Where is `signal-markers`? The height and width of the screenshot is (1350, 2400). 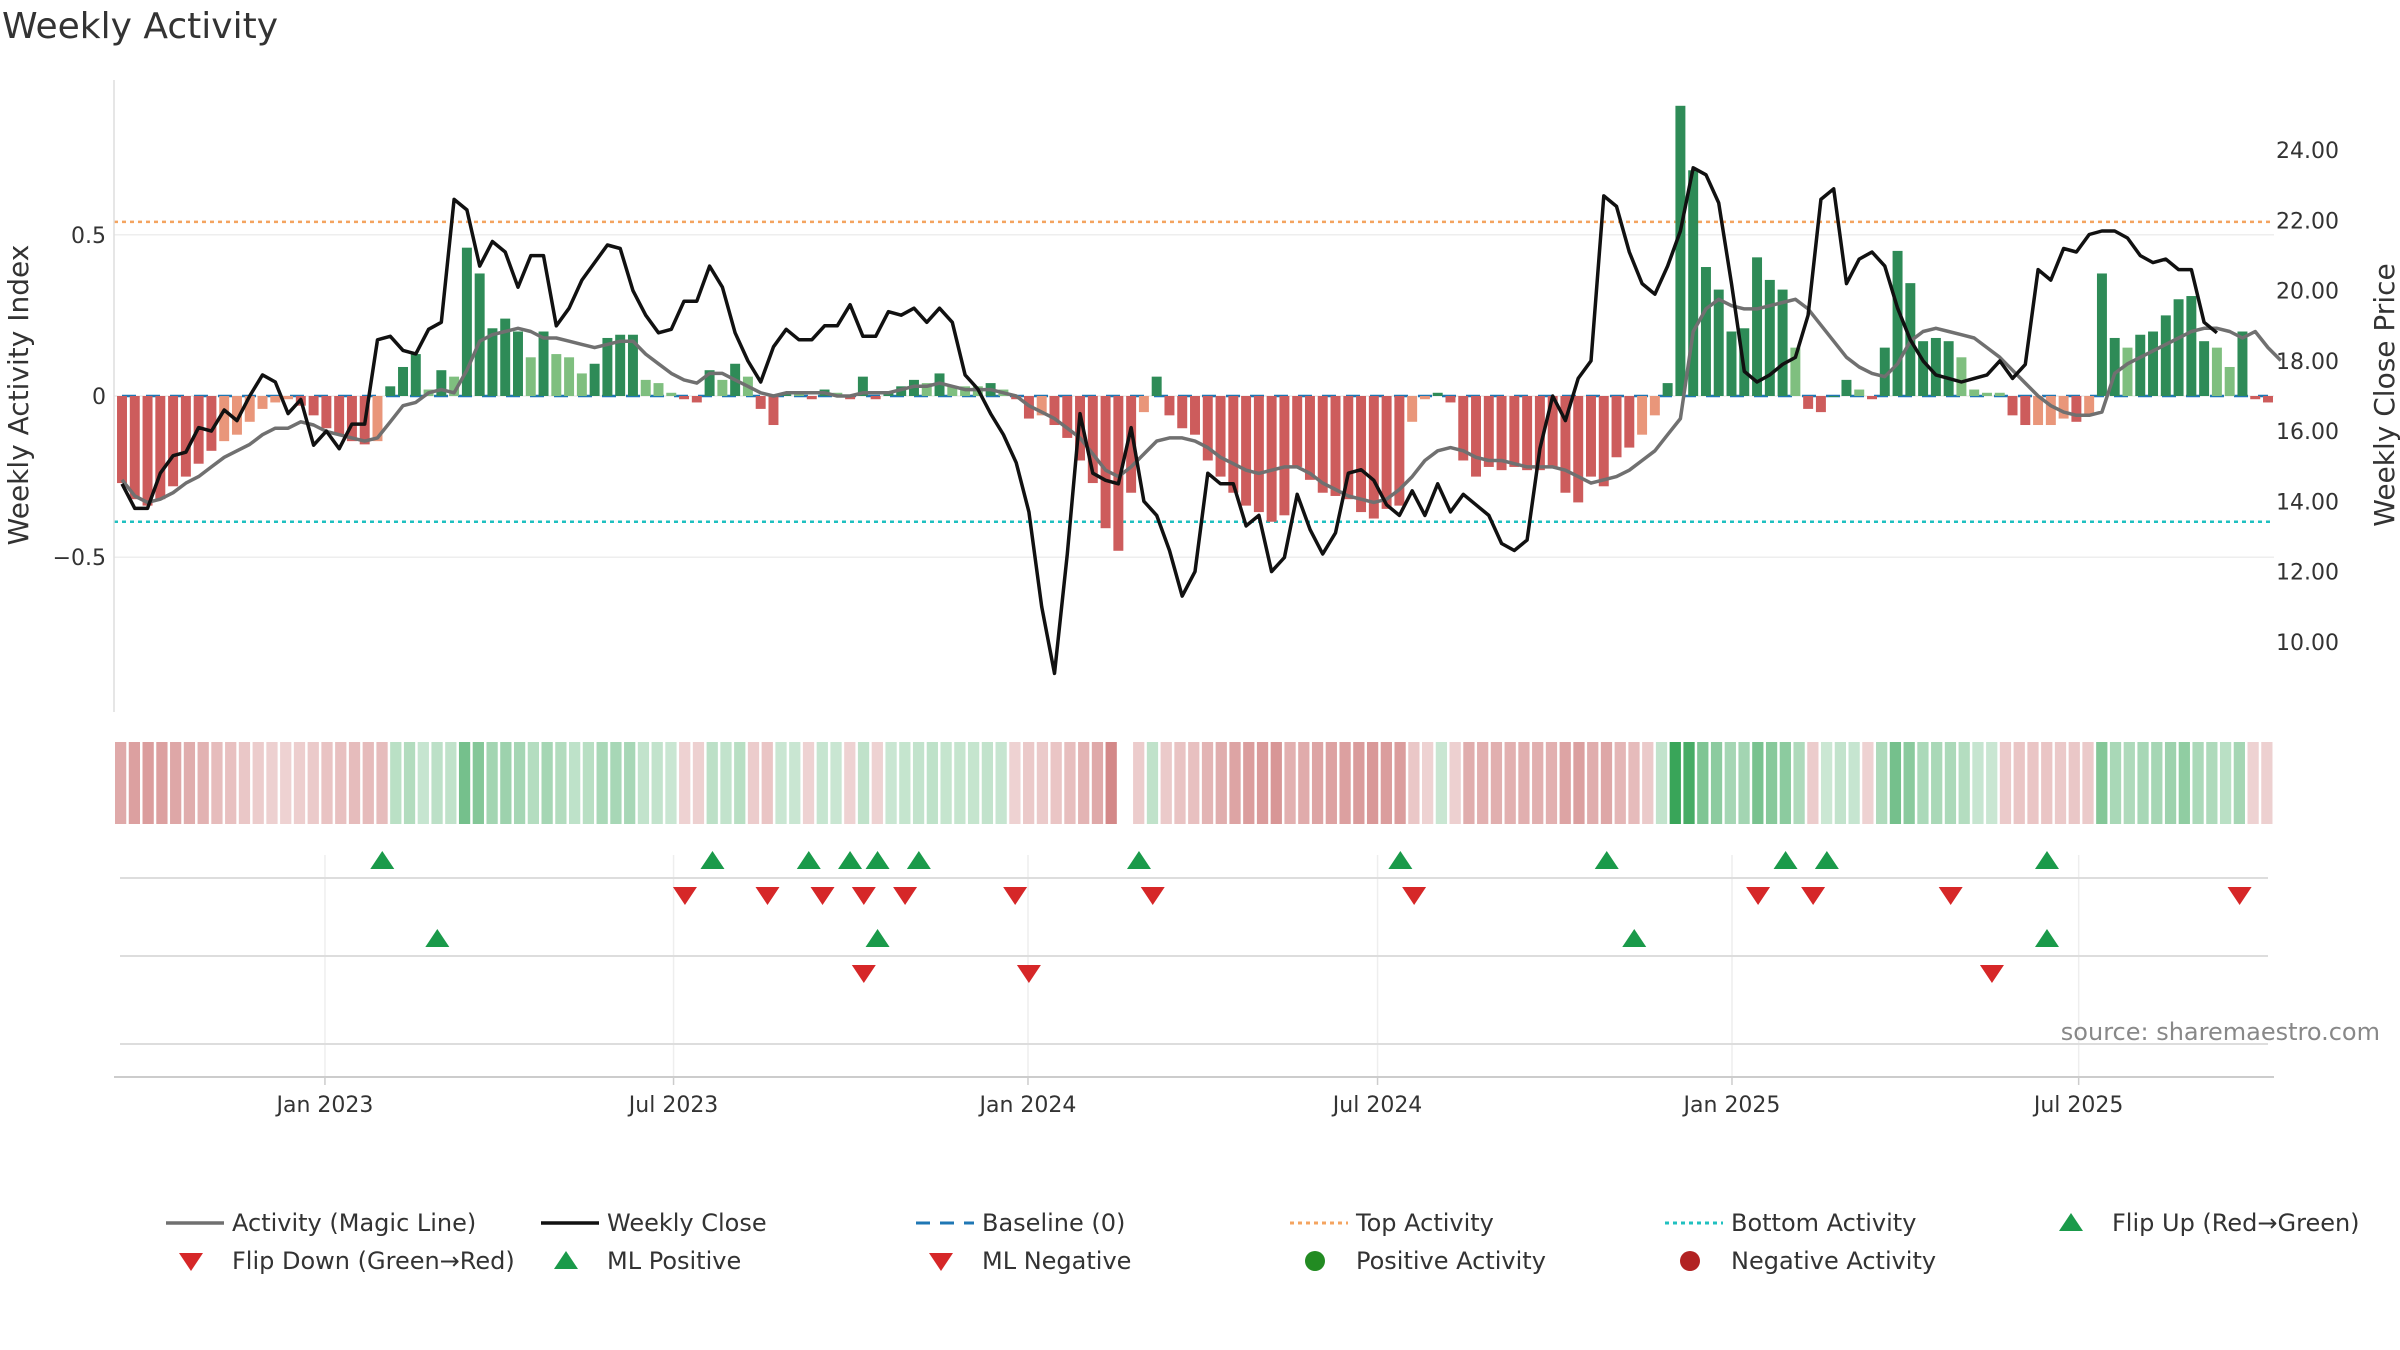 signal-markers is located at coordinates (1311, 917).